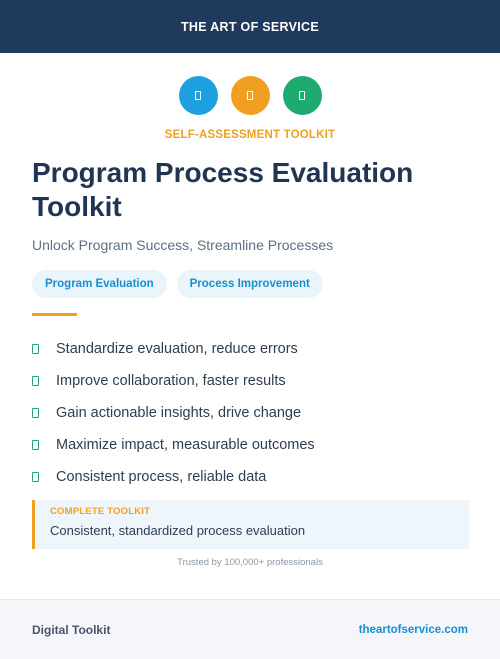 The image size is (500, 659). I want to click on benefit-item: Gain actionable insights, drive change, so click(173, 413).